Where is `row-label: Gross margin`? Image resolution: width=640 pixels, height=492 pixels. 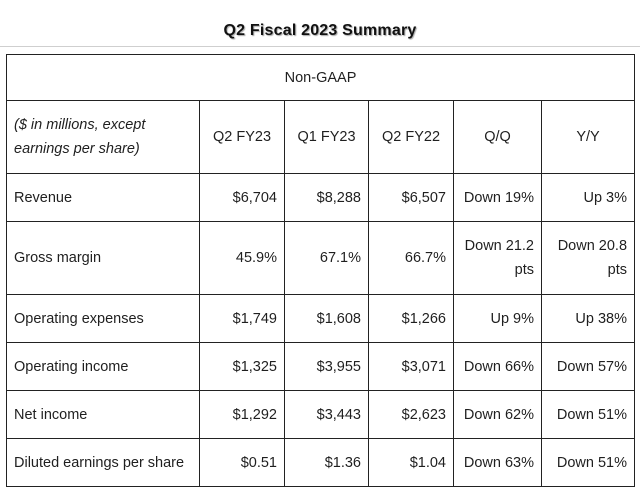 row-label: Gross margin is located at coordinates (103, 258).